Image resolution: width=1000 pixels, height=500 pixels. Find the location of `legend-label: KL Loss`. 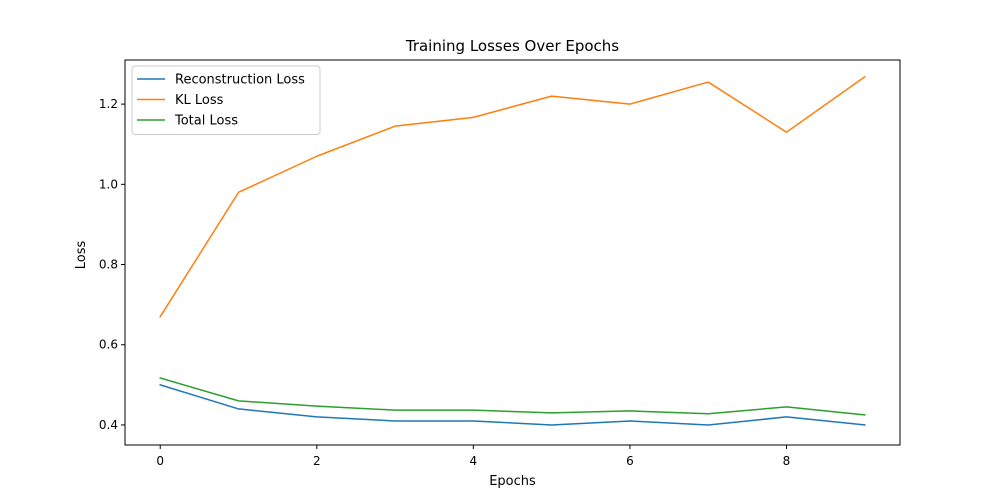

legend-label: KL Loss is located at coordinates (199, 100).